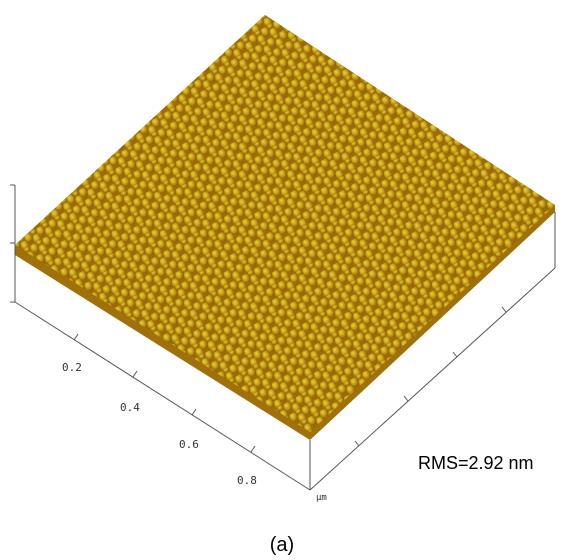 This screenshot has width=564, height=560. I want to click on rms-annotation: RMS=2.92 nm, so click(476, 463).